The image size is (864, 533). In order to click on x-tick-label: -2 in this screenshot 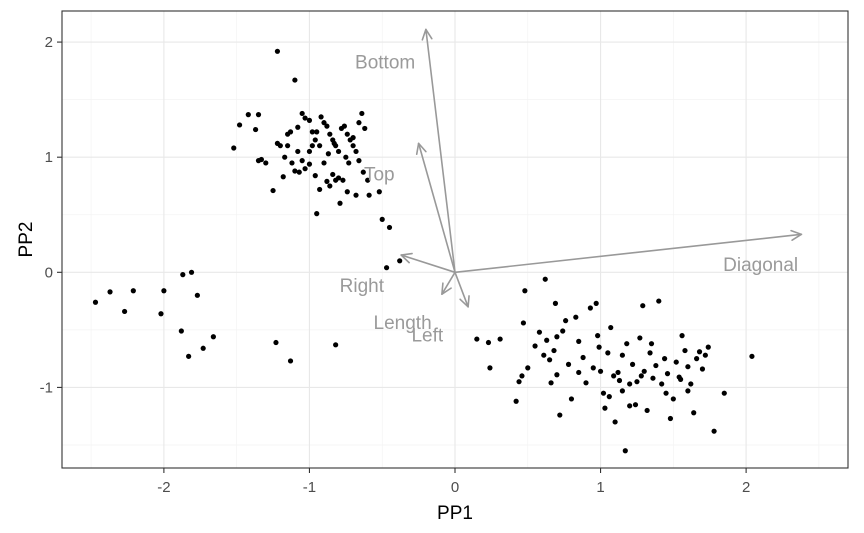, I will do `click(163, 487)`.